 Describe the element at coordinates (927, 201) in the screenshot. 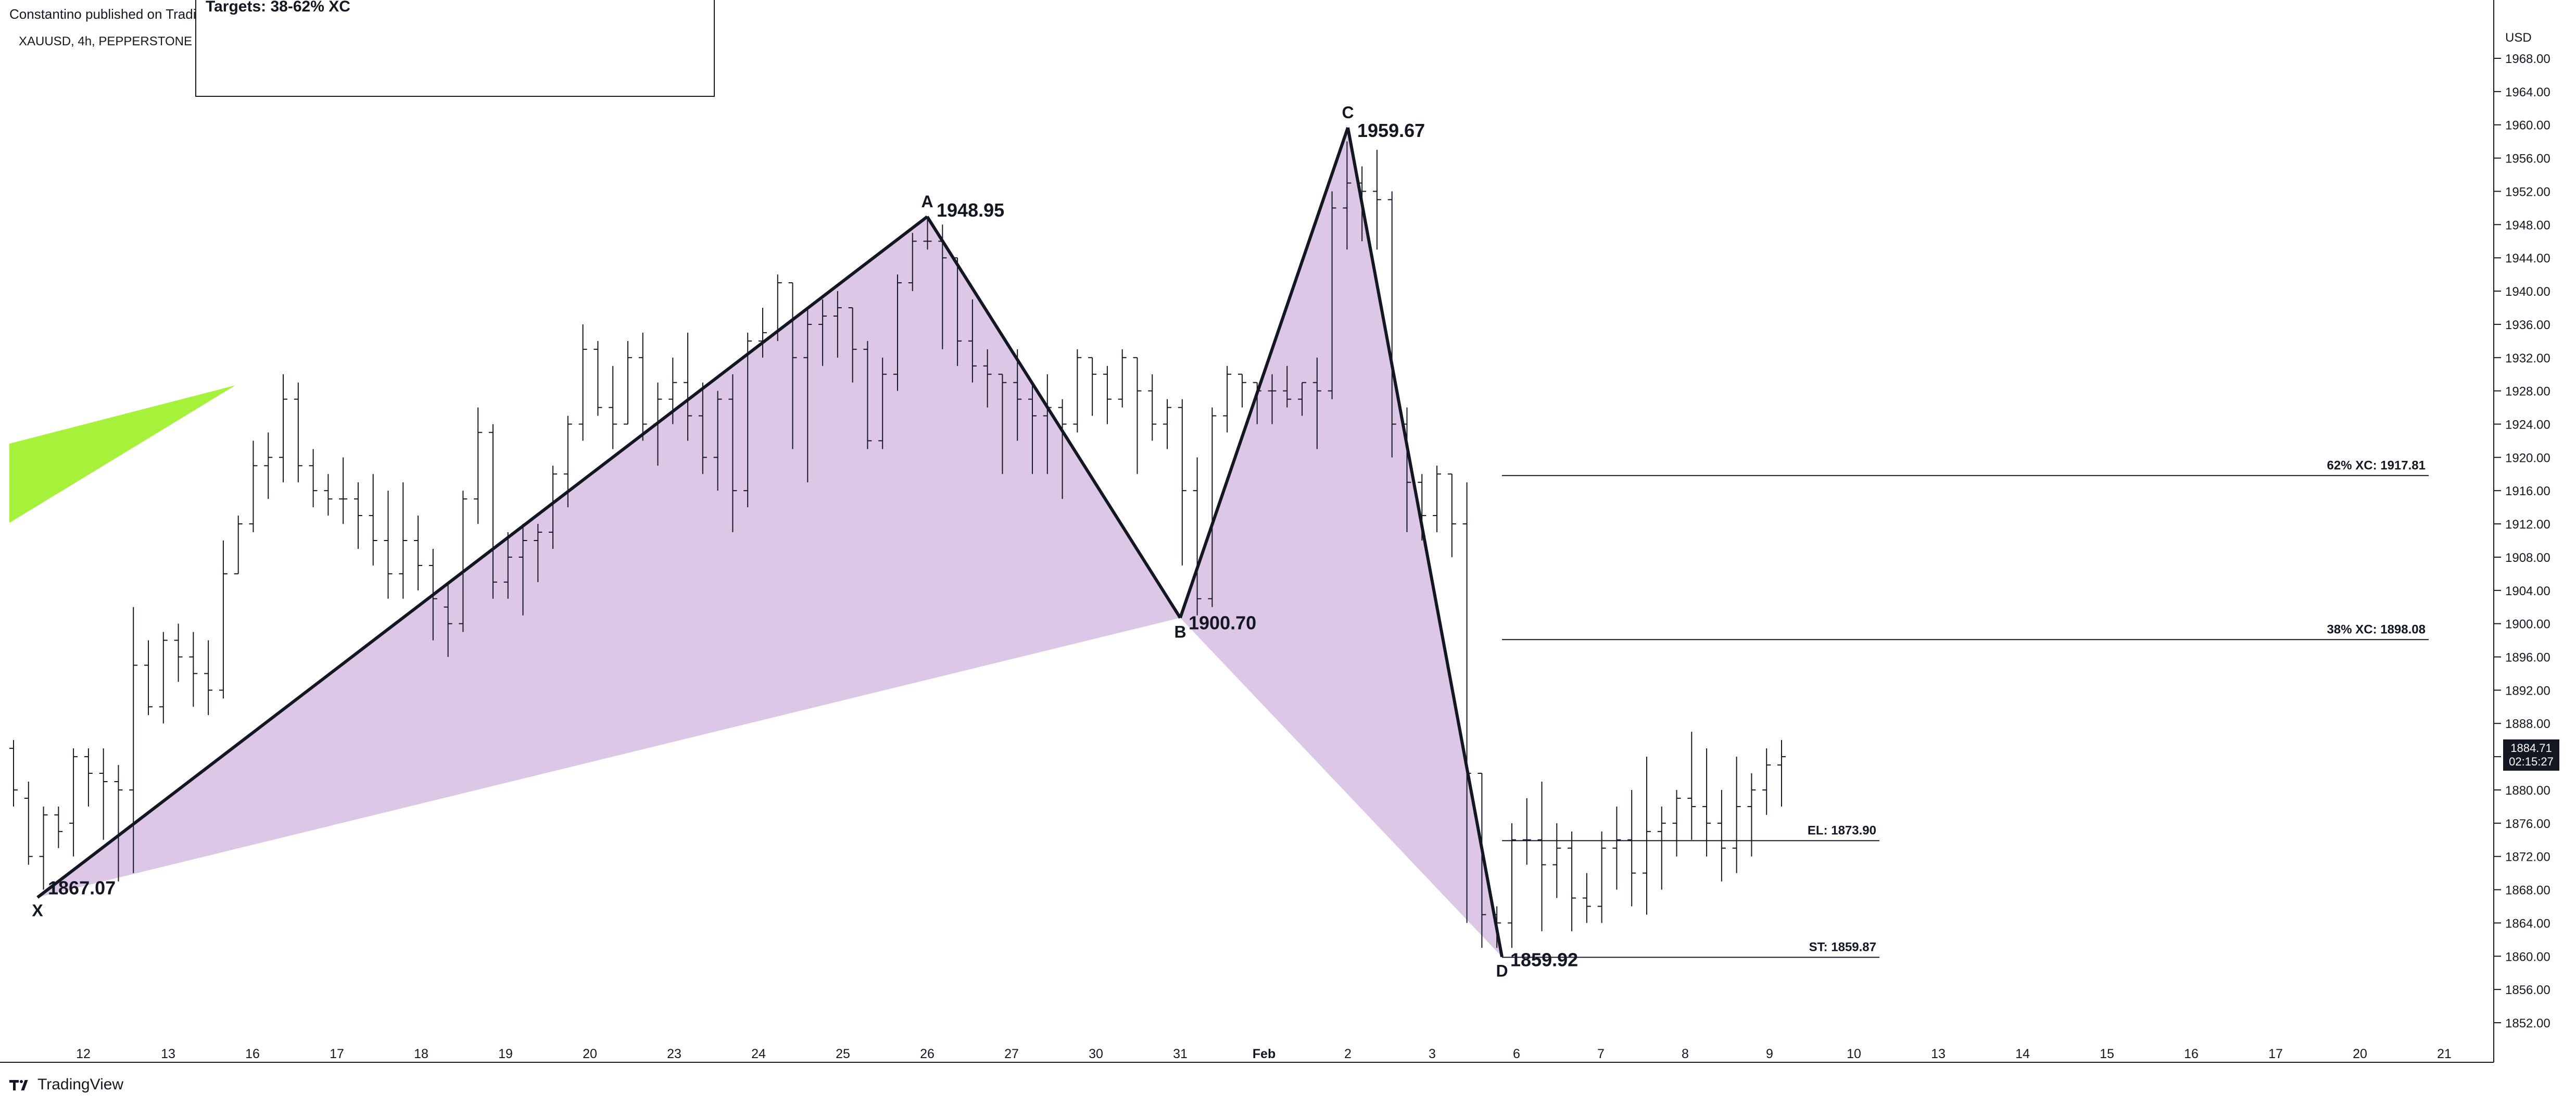

I see `point-a-name: A` at that location.